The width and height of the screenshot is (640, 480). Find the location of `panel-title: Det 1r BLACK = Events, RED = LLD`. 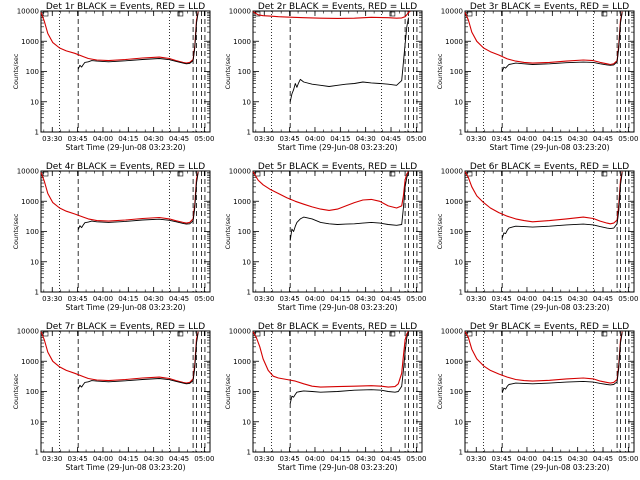

panel-title: Det 1r BLACK = Events, RED = LLD is located at coordinates (125, 7).